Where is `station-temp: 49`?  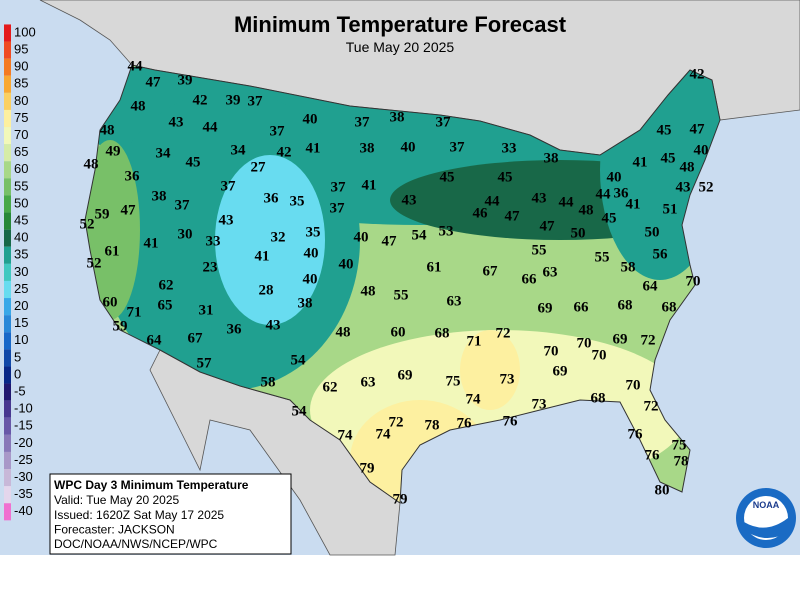
station-temp: 49 is located at coordinates (113, 151).